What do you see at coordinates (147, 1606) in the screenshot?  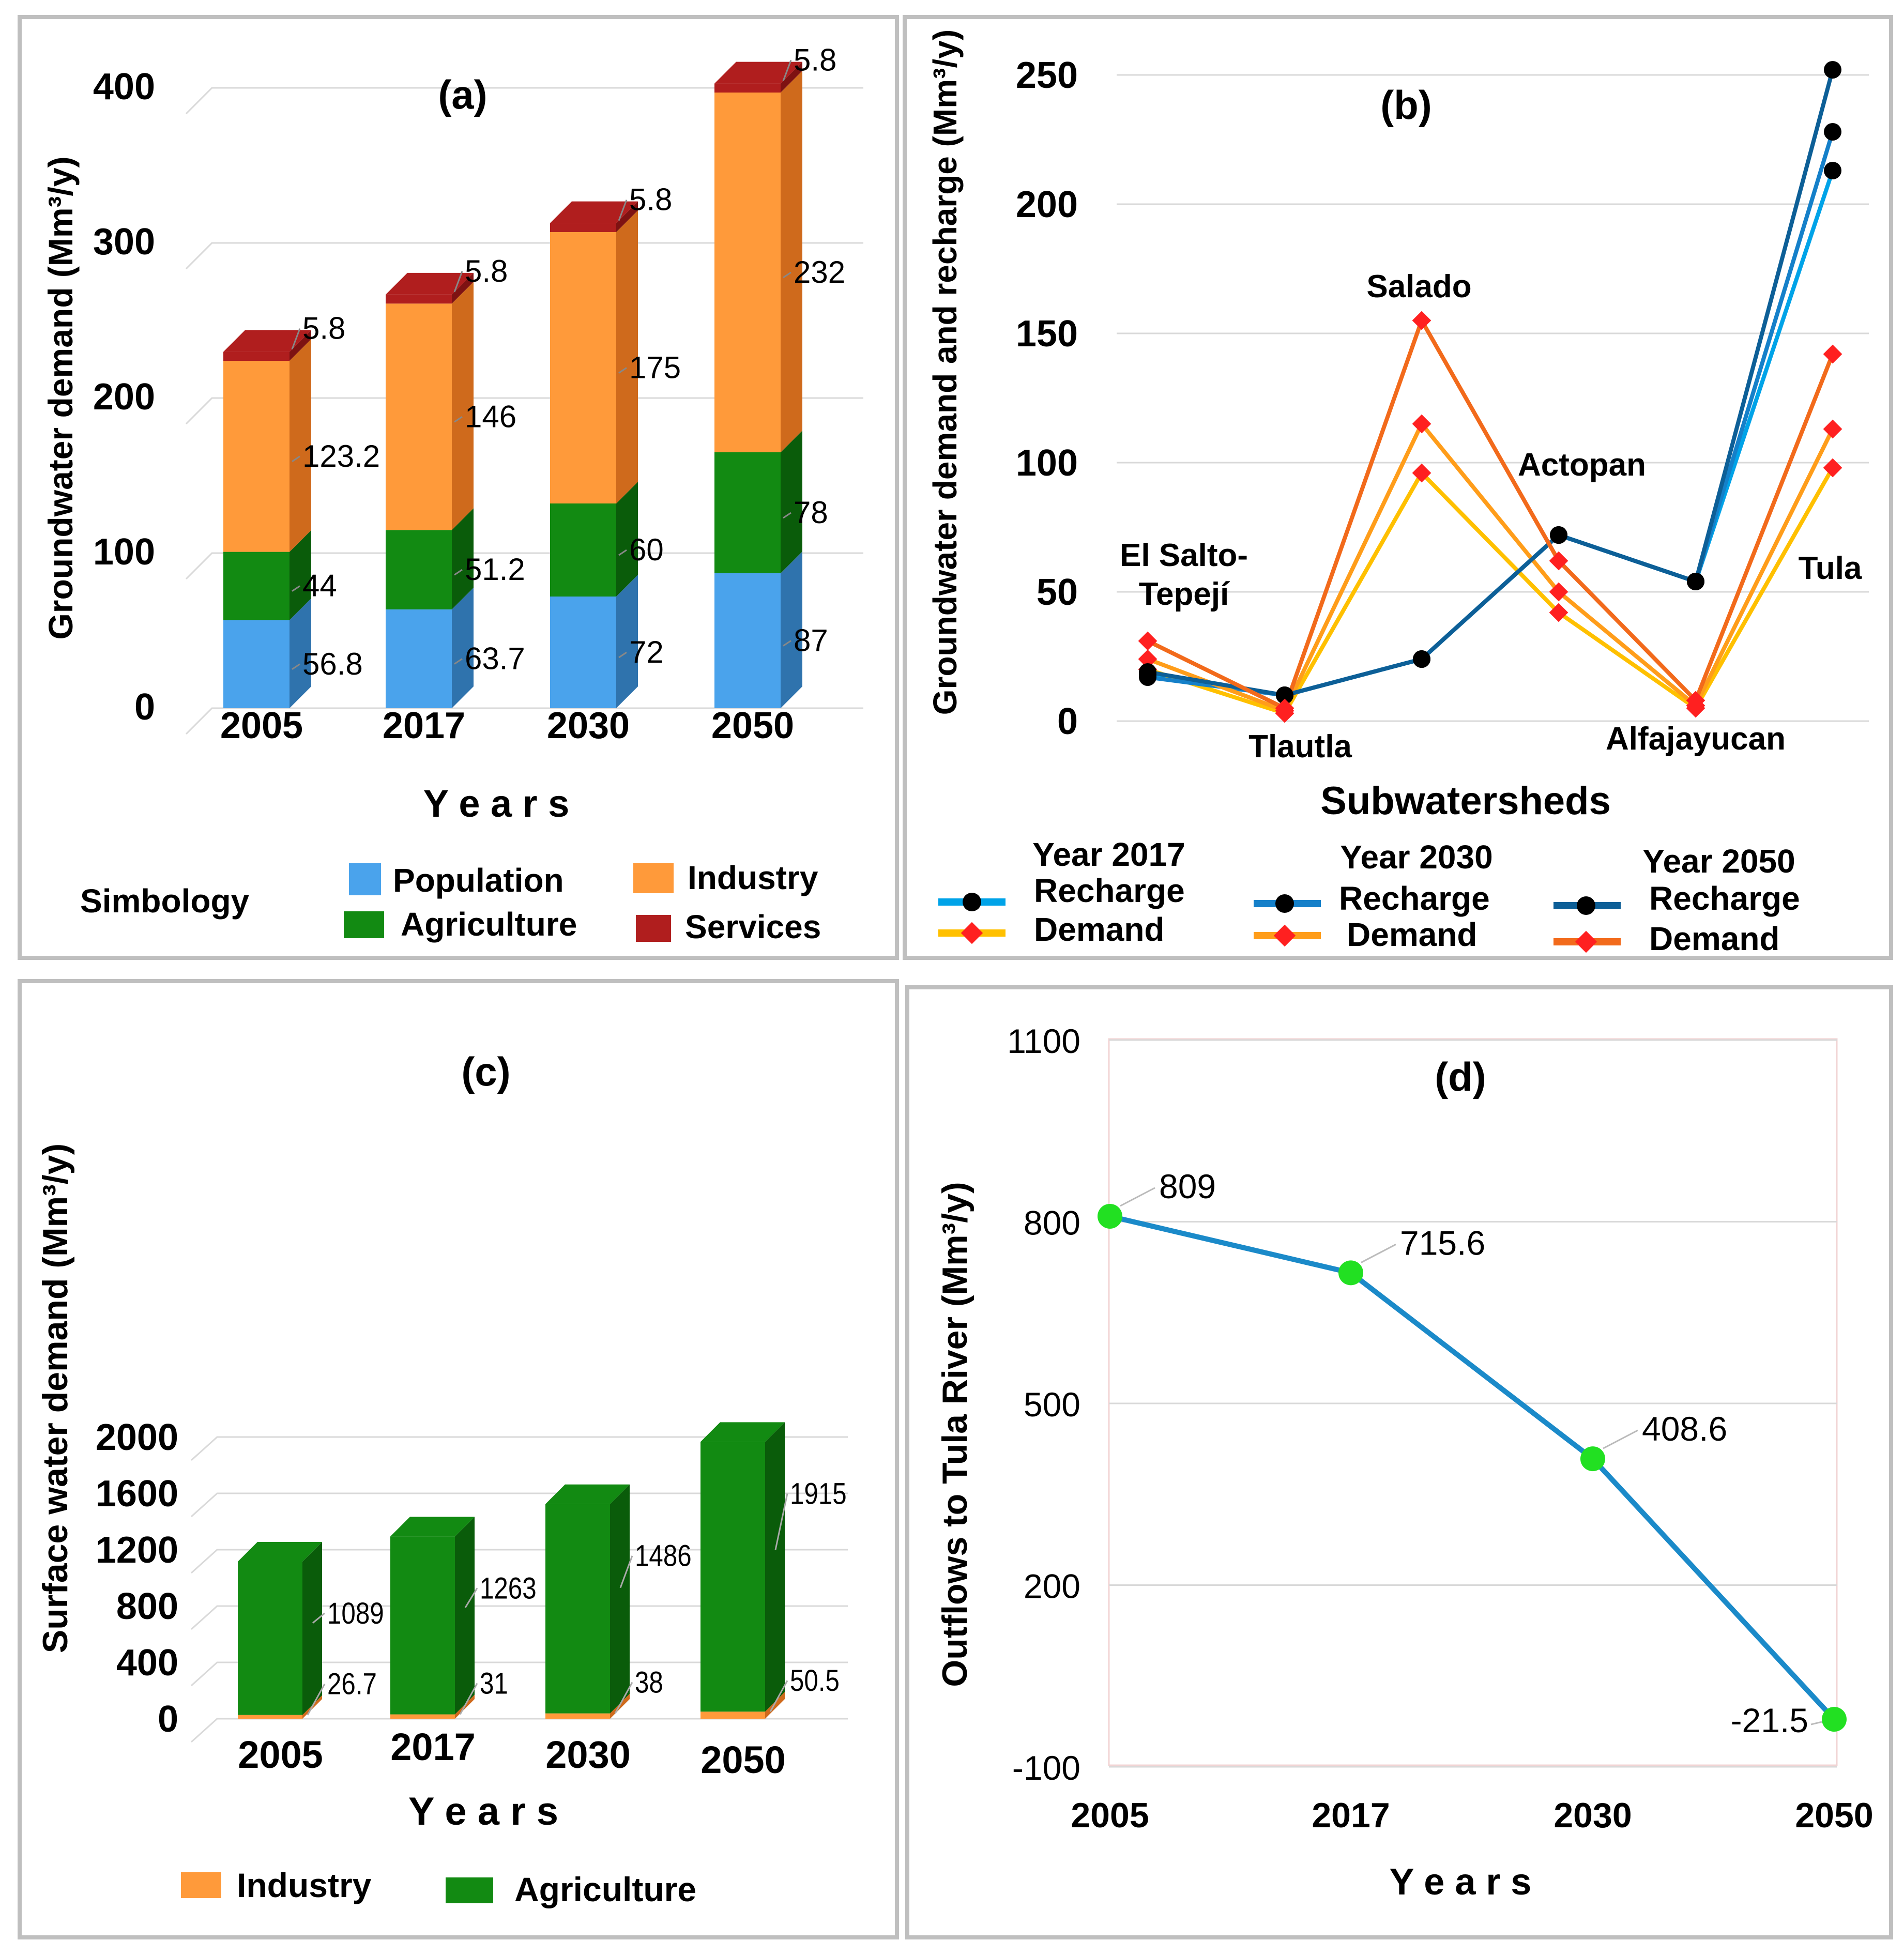 I see `c-ytick-label: 800` at bounding box center [147, 1606].